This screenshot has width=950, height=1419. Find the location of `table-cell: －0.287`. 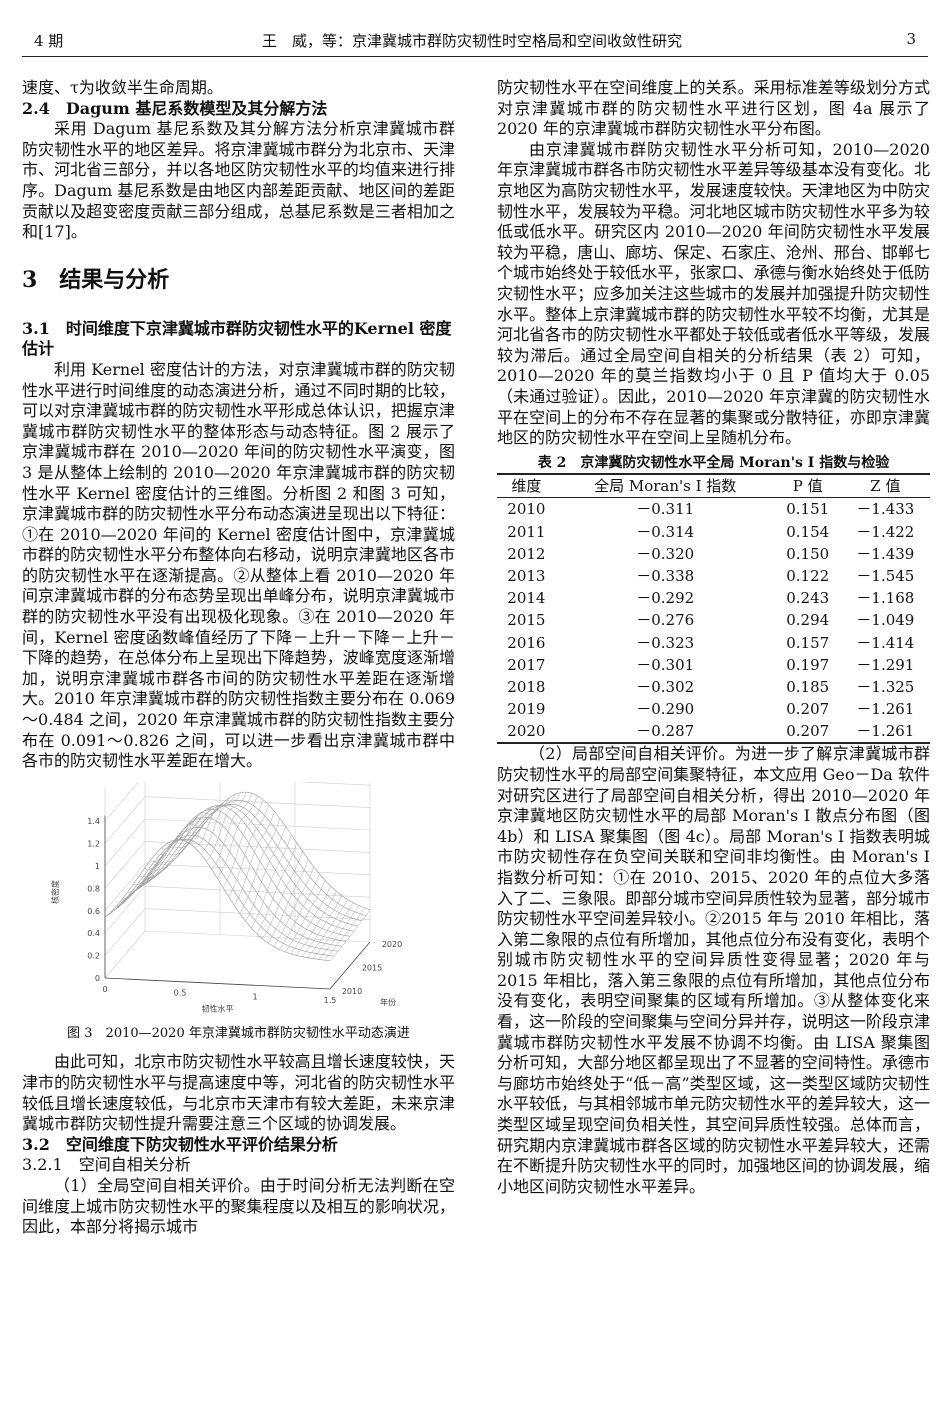

table-cell: －0.287 is located at coordinates (665, 732).